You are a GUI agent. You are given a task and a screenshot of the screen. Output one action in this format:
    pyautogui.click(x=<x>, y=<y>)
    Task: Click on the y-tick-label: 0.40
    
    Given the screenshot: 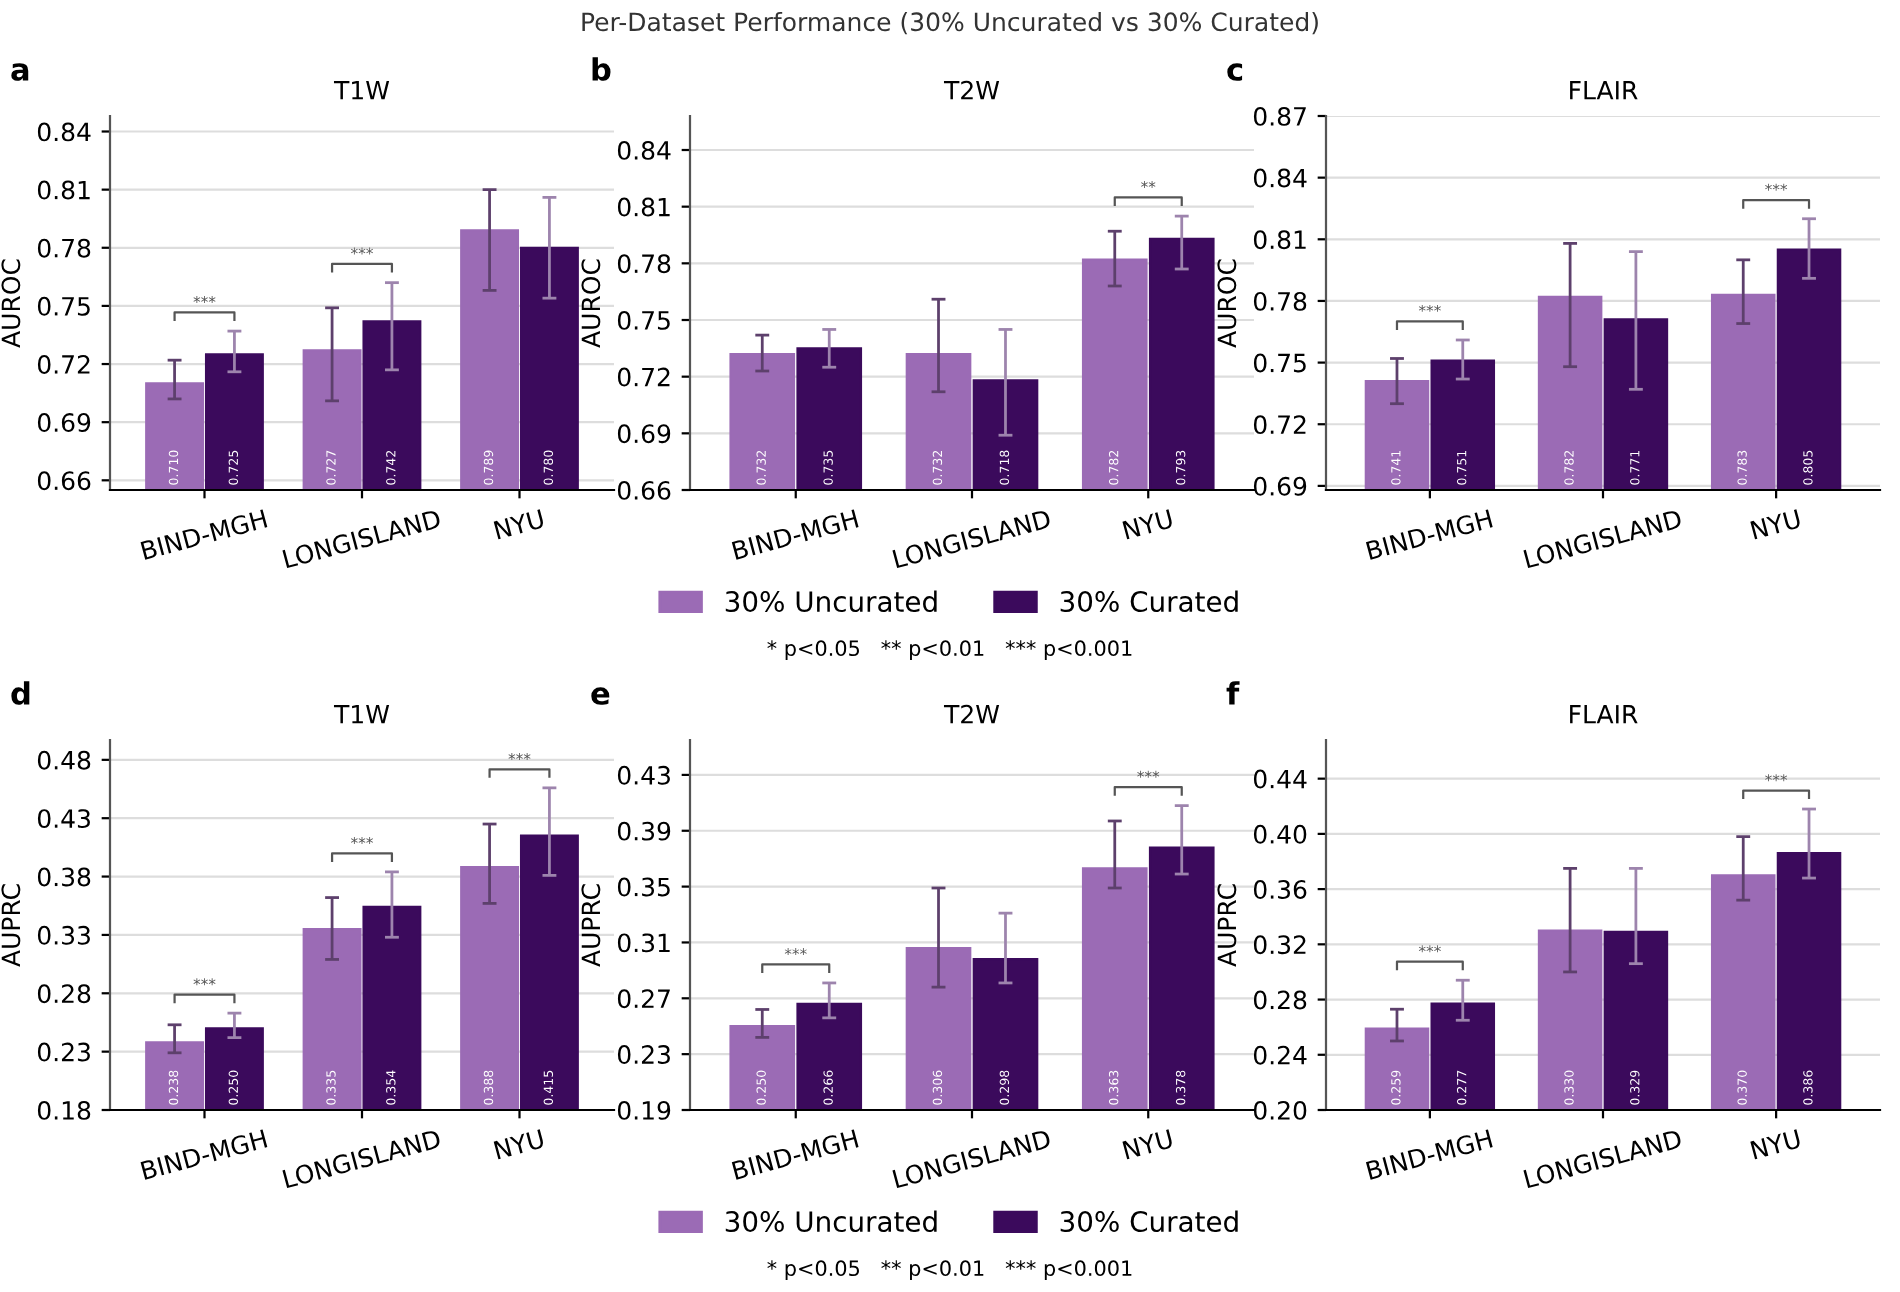 What is the action you would take?
    pyautogui.click(x=1280, y=834)
    